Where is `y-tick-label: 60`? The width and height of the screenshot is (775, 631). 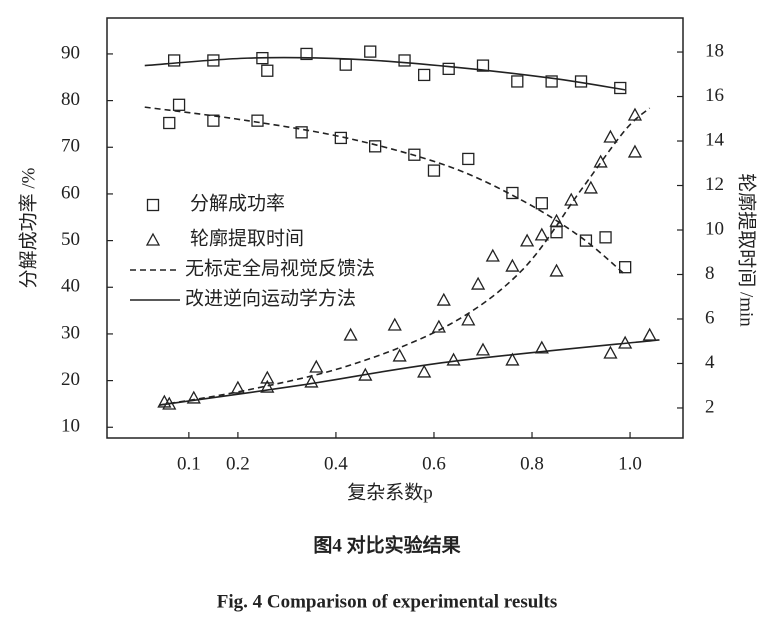 y-tick-label: 60 is located at coordinates (70, 192).